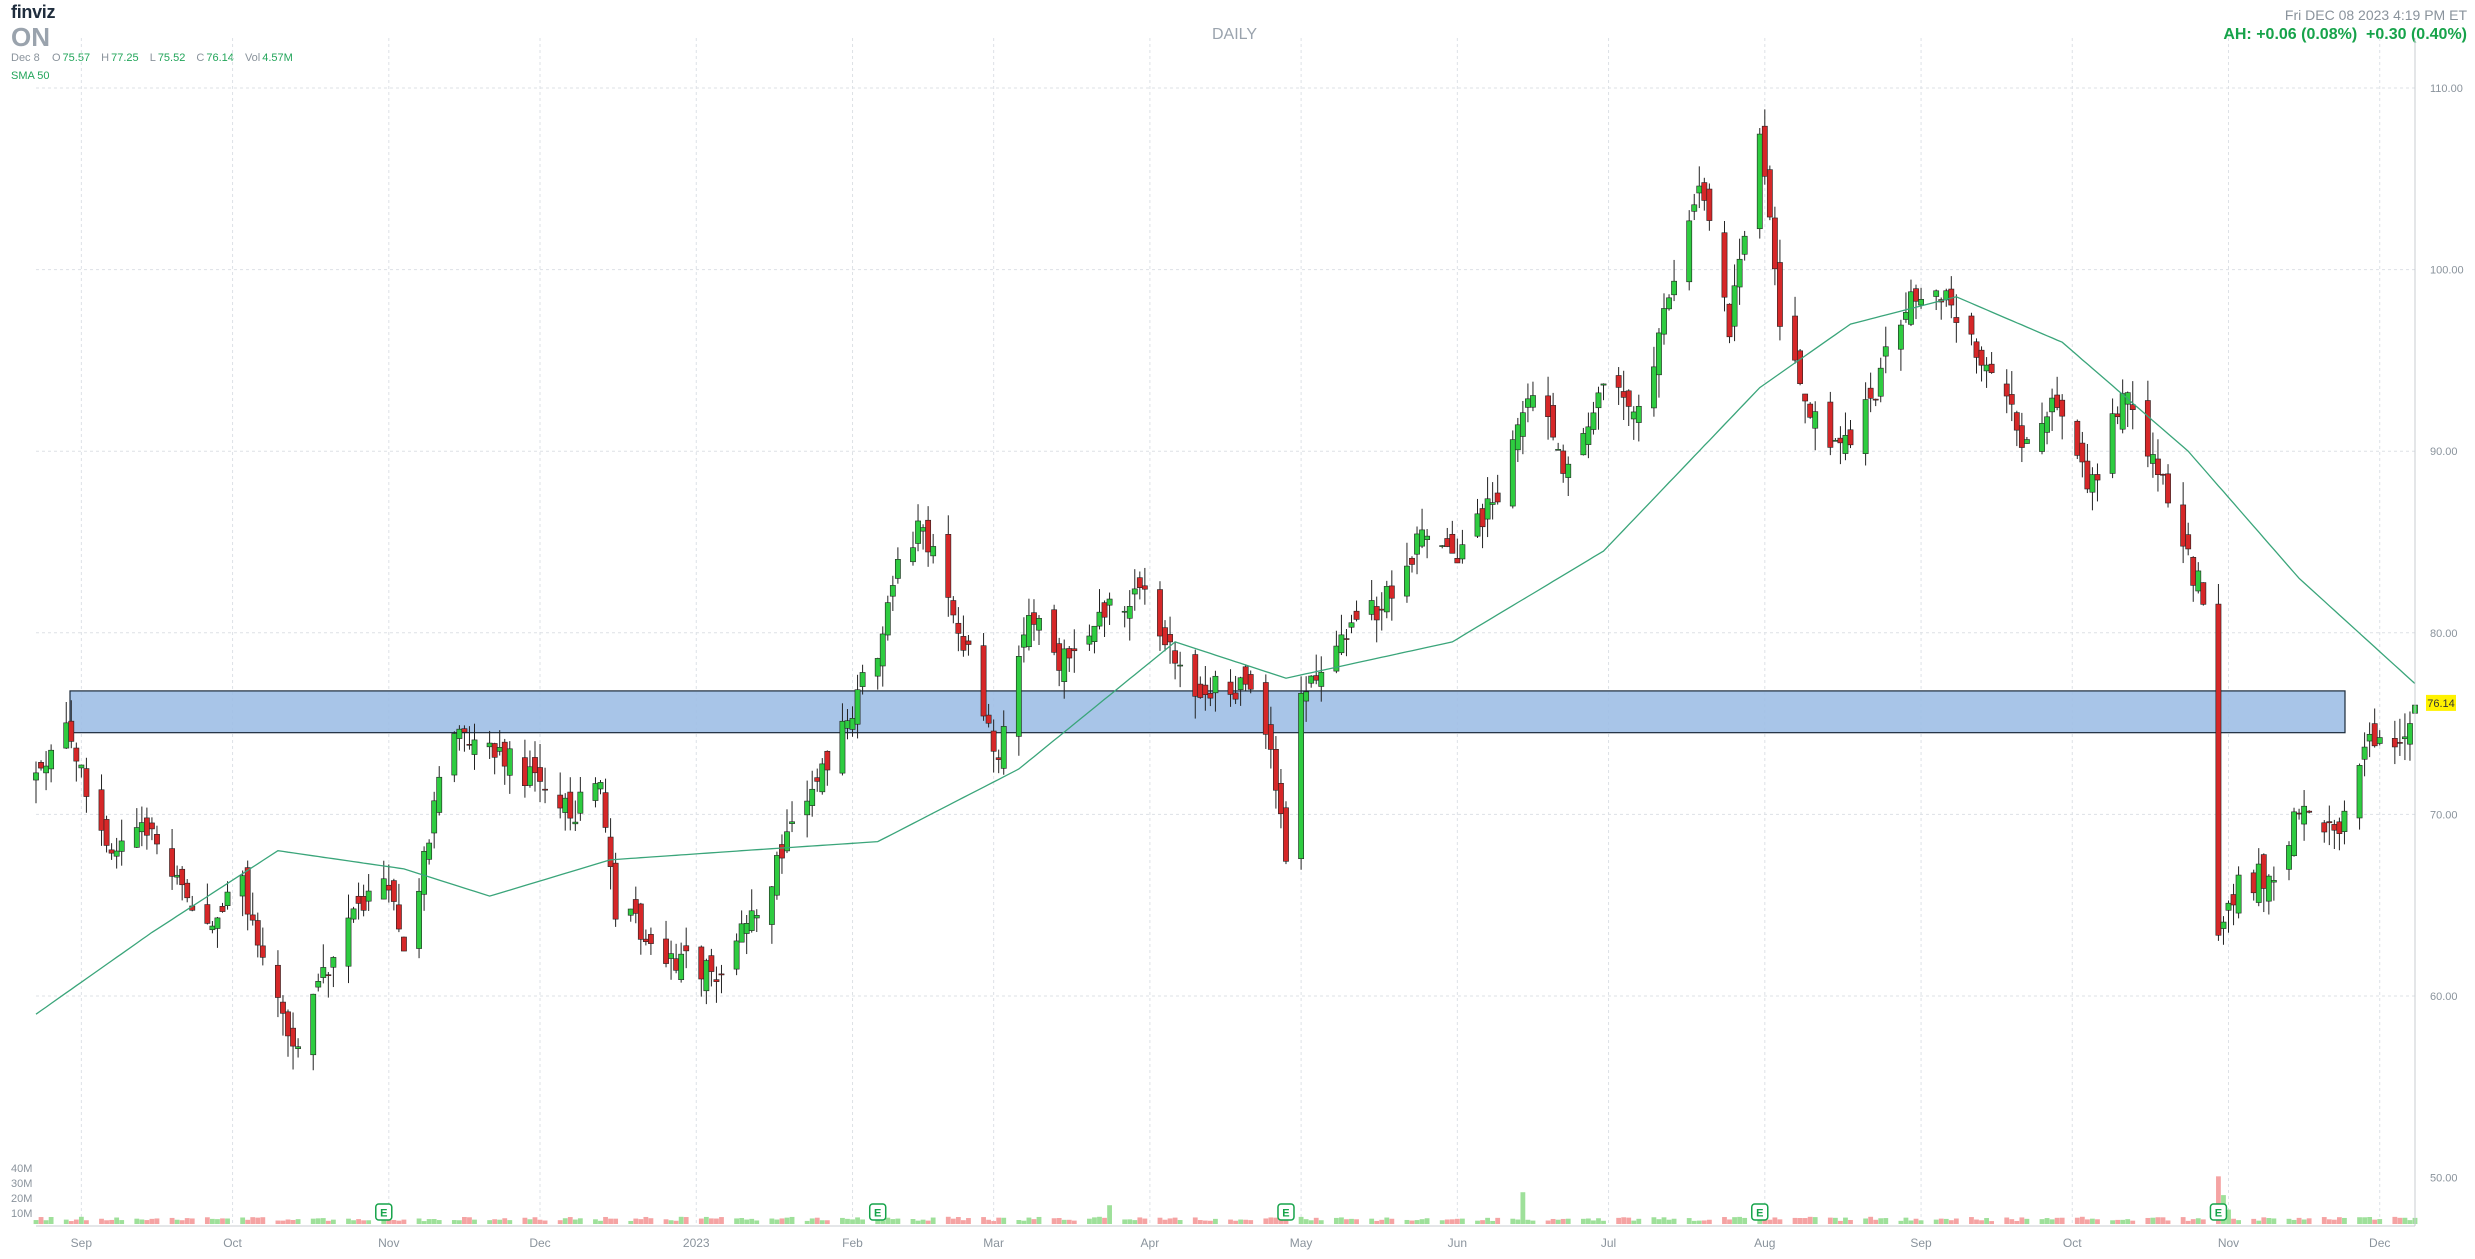 The width and height of the screenshot is (2475, 1259). Describe the element at coordinates (277, 58) in the screenshot. I see `volume-value: 4.57M` at that location.